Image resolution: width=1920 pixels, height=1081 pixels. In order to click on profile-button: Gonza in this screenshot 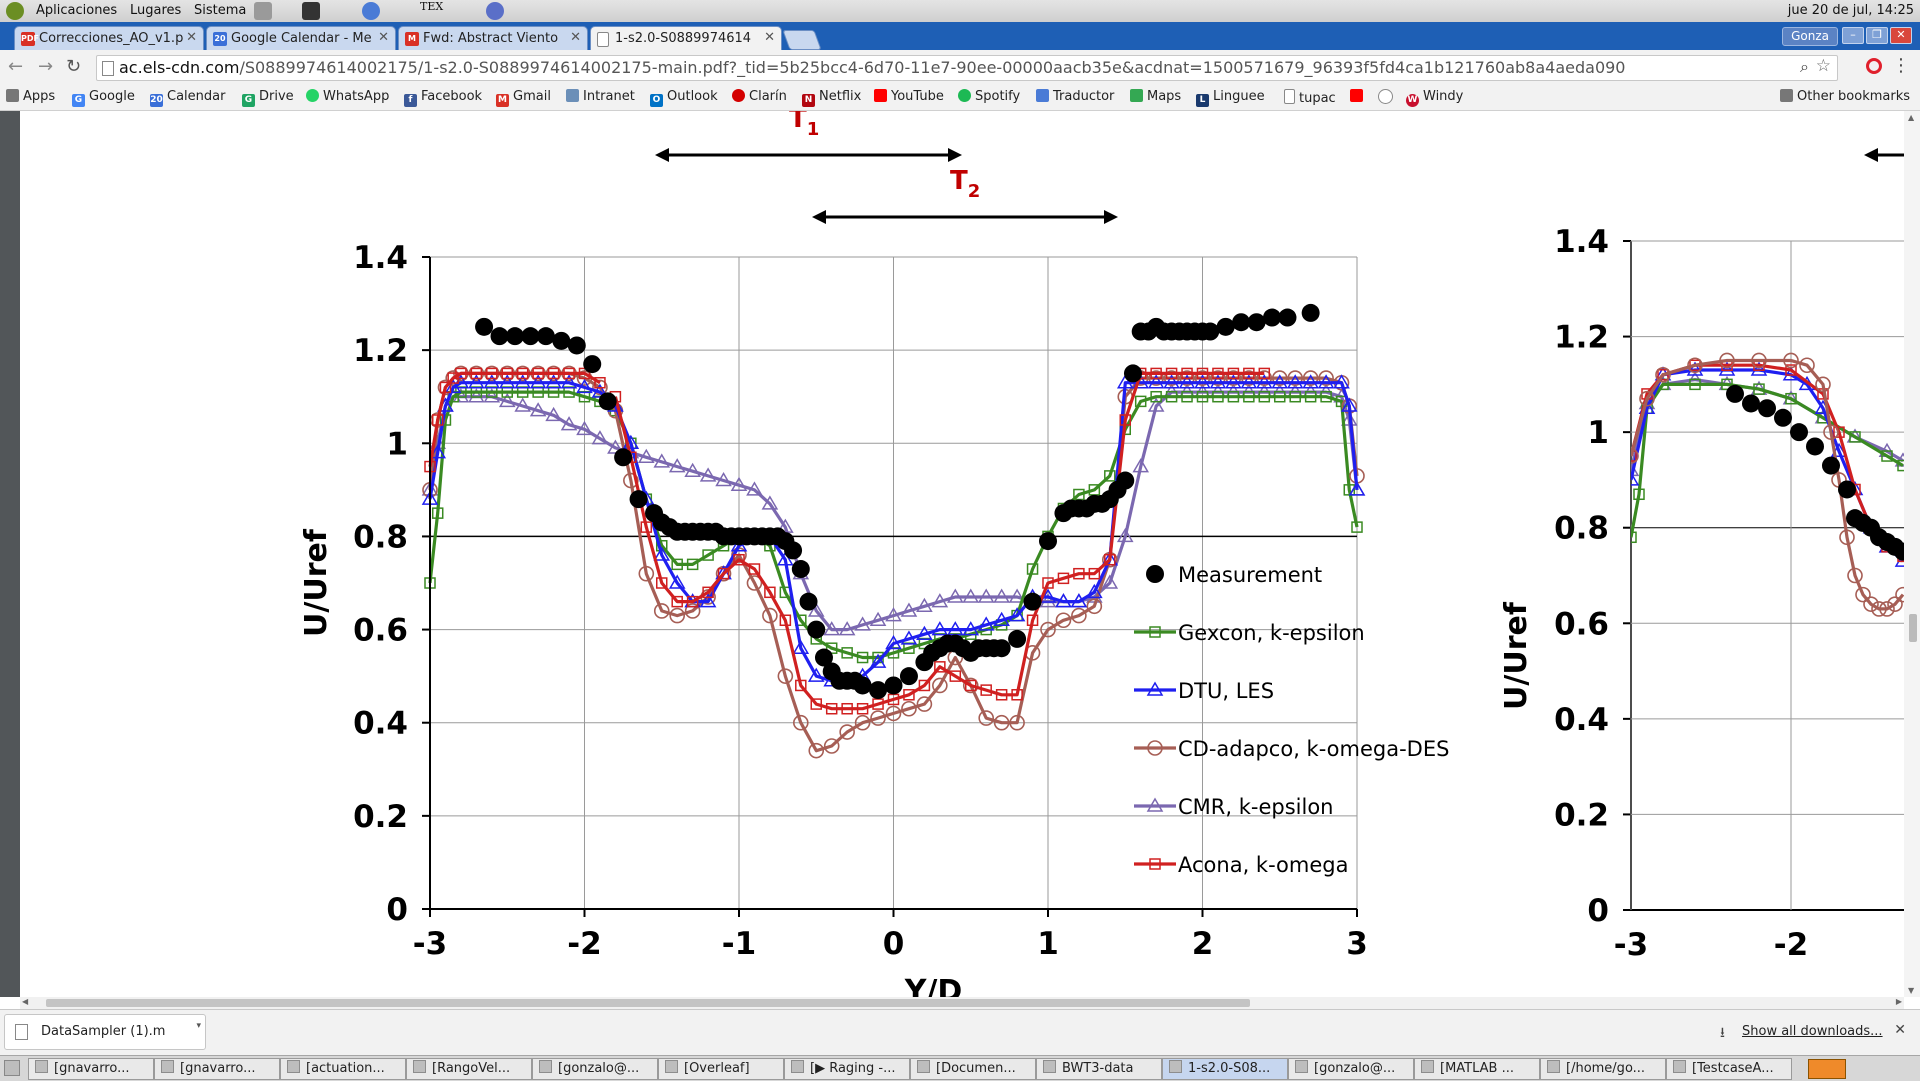, I will do `click(1810, 36)`.